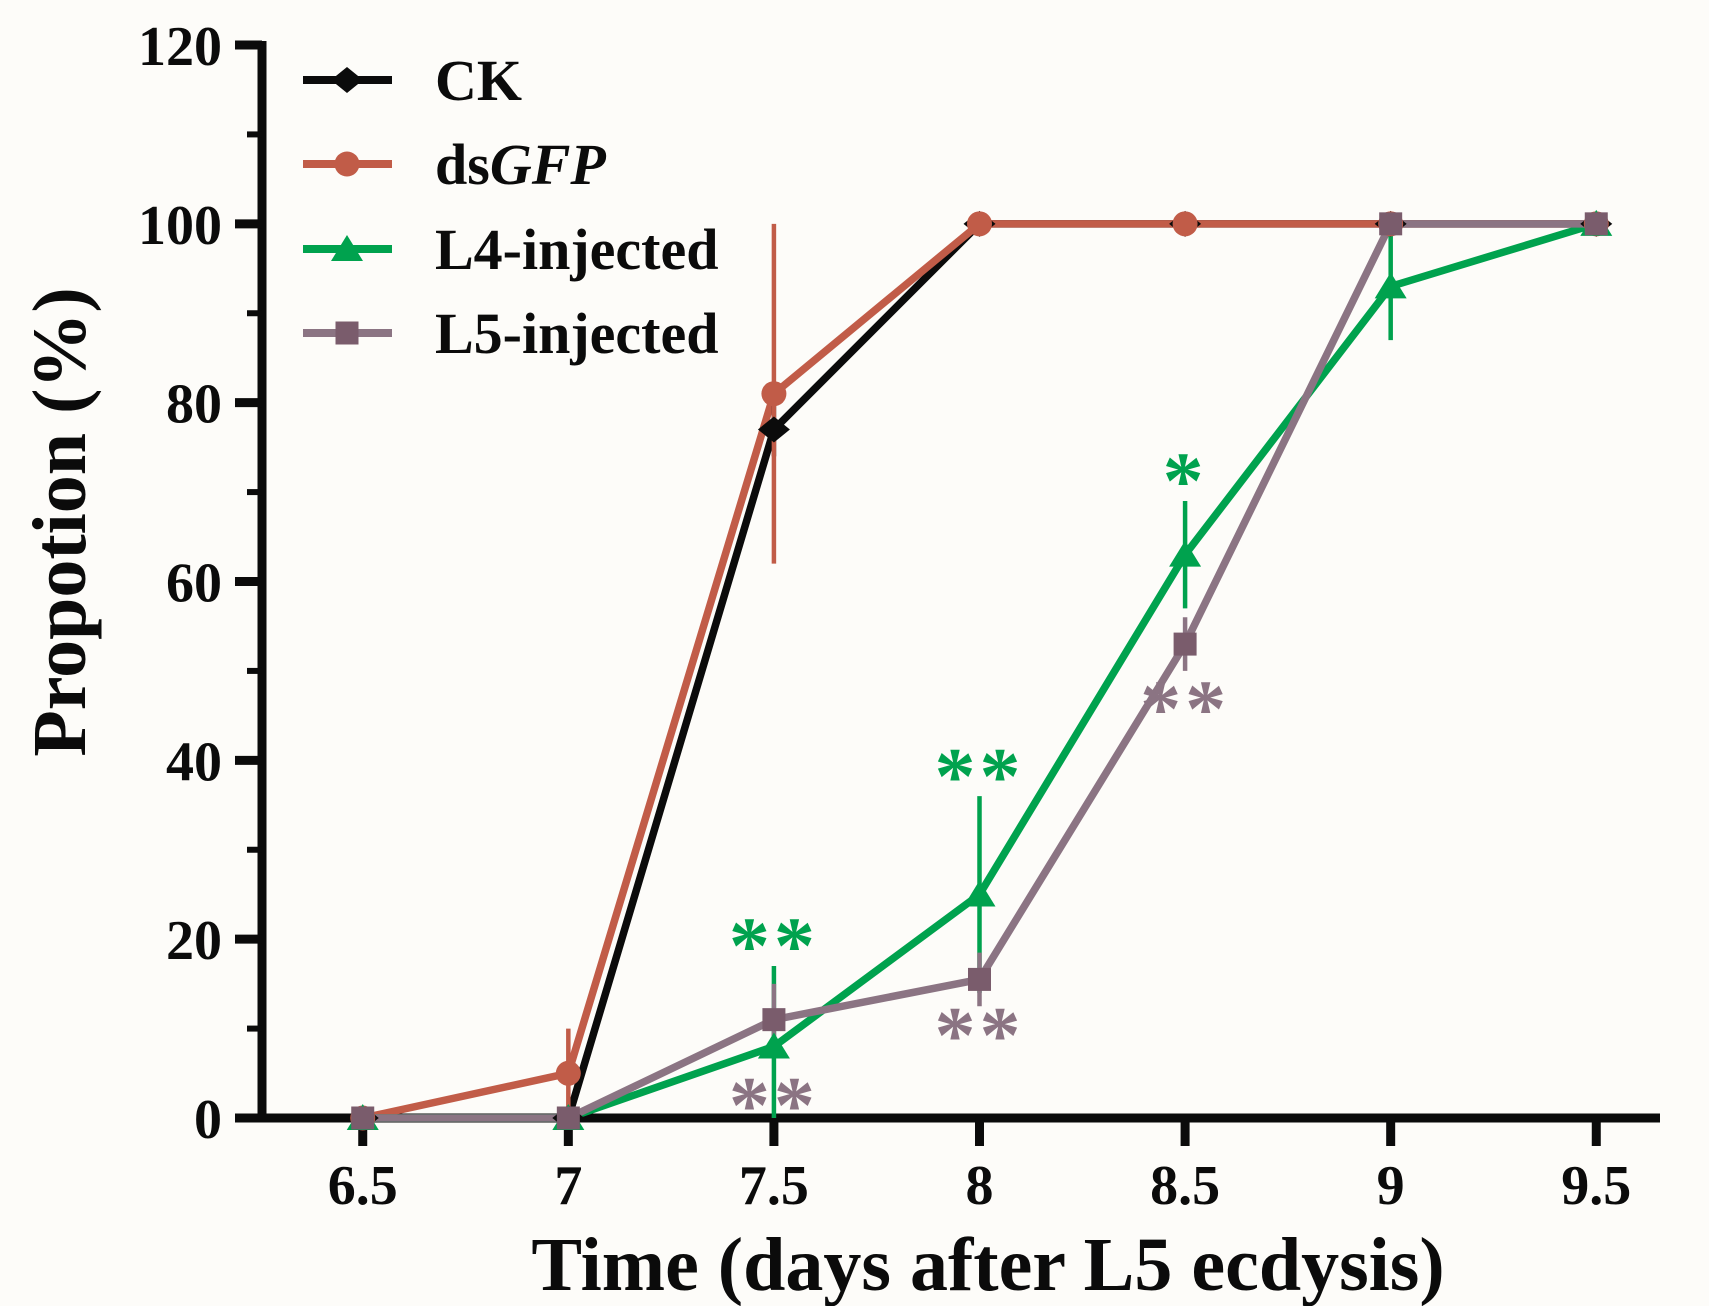  I want to click on x-tick-label: 9.5, so click(1596, 1186).